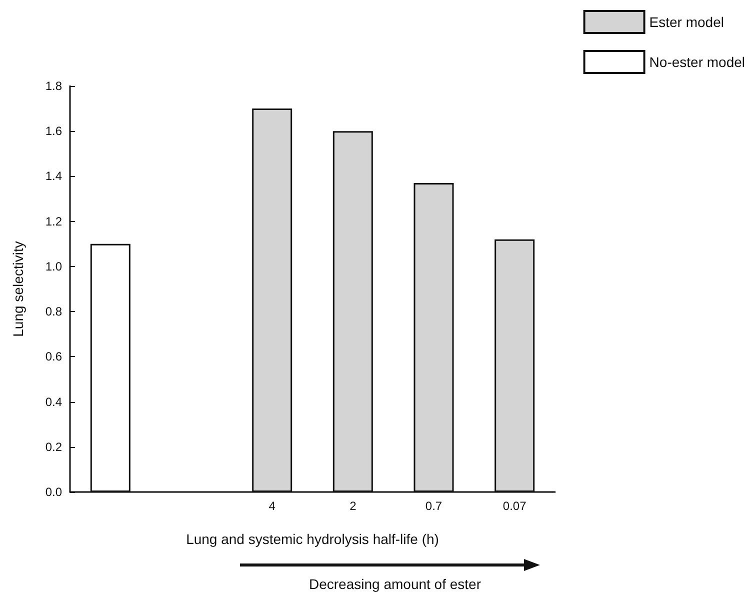  What do you see at coordinates (395, 584) in the screenshot?
I see `text: Decreasing amount of ester` at bounding box center [395, 584].